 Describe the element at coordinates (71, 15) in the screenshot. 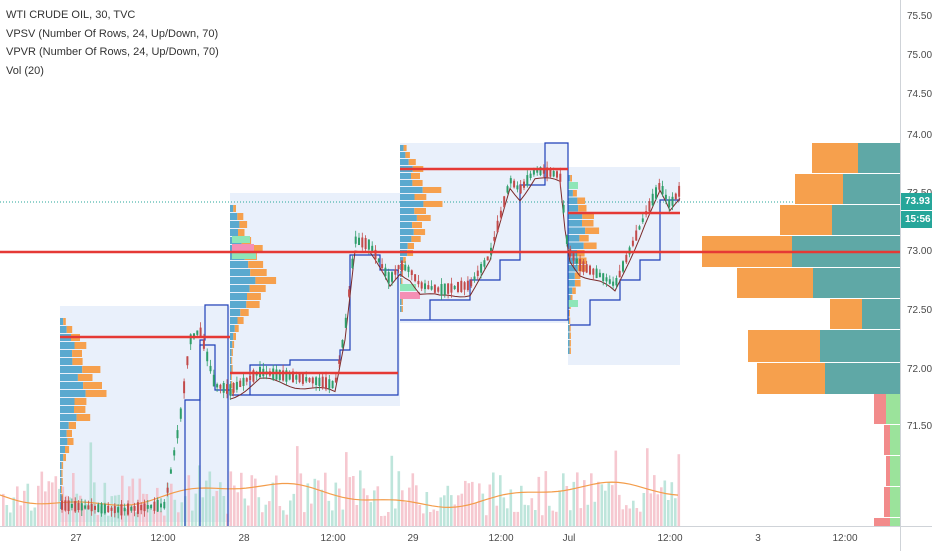

I see `legend-symbol: WTI CRUDE OIL, 30, TVC` at that location.